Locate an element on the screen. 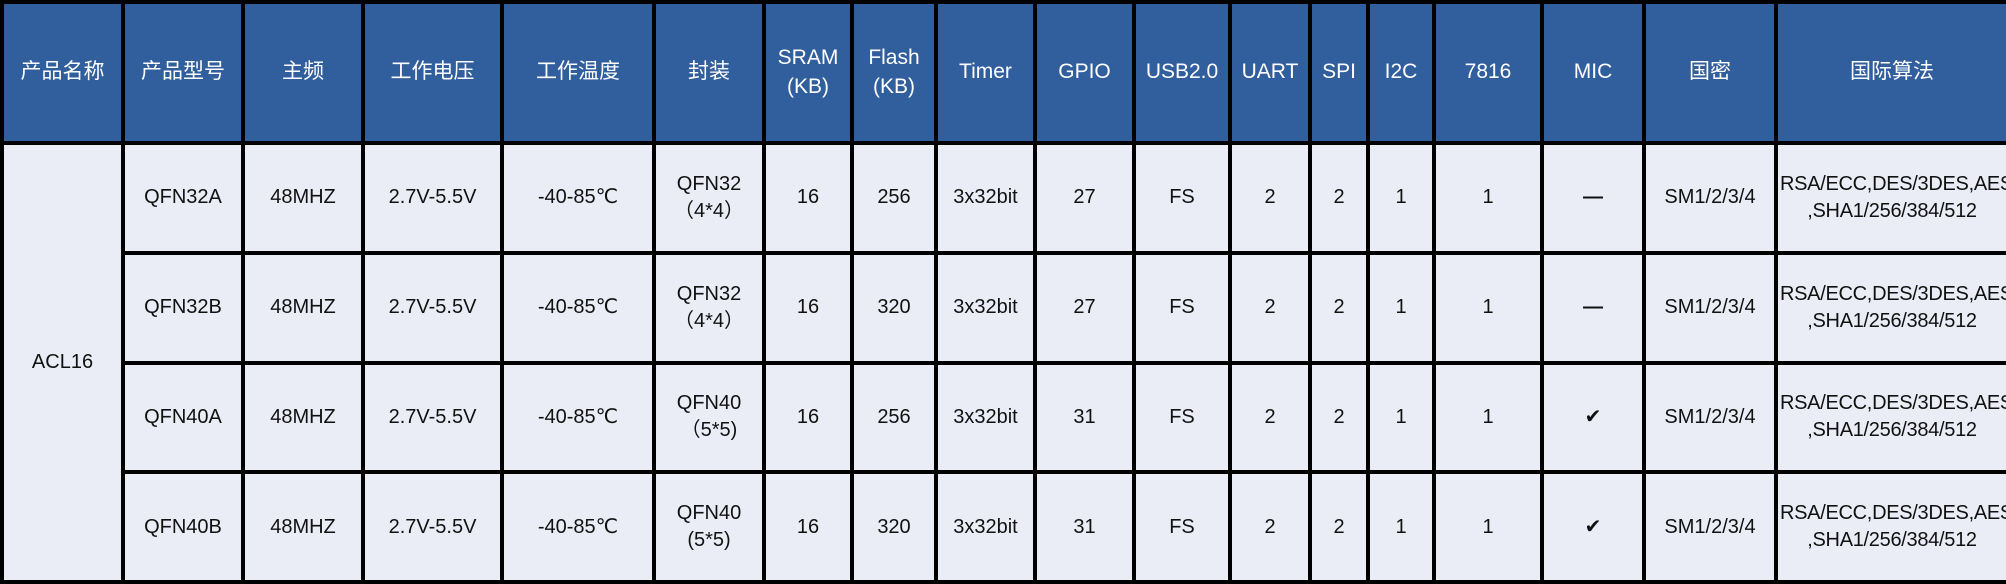 This screenshot has width=2006, height=584. header-intl-algorithms: 国际算法 is located at coordinates (1890, 72).